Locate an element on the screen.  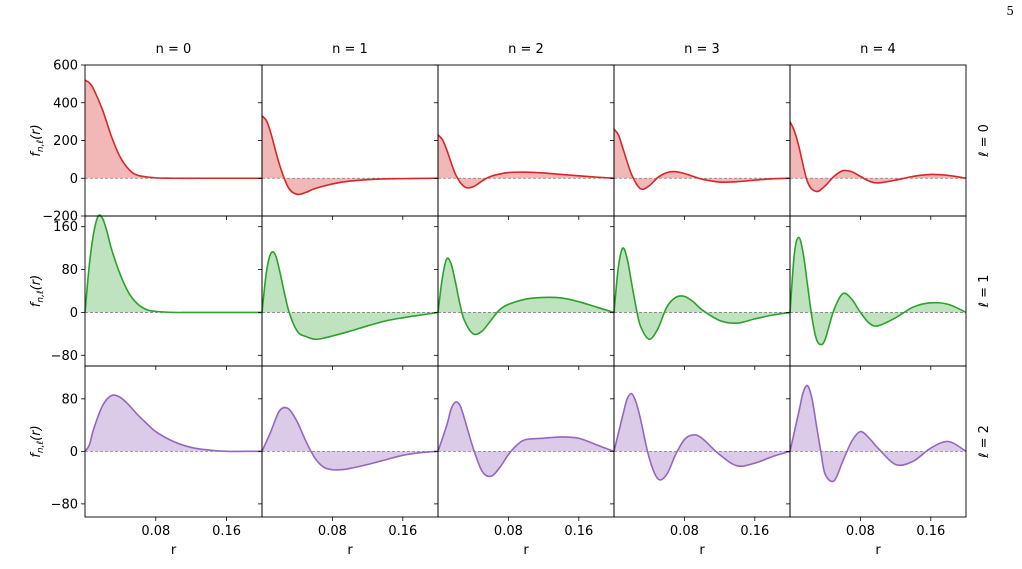
row-title-1: ℓ = 1 is located at coordinates (984, 292).